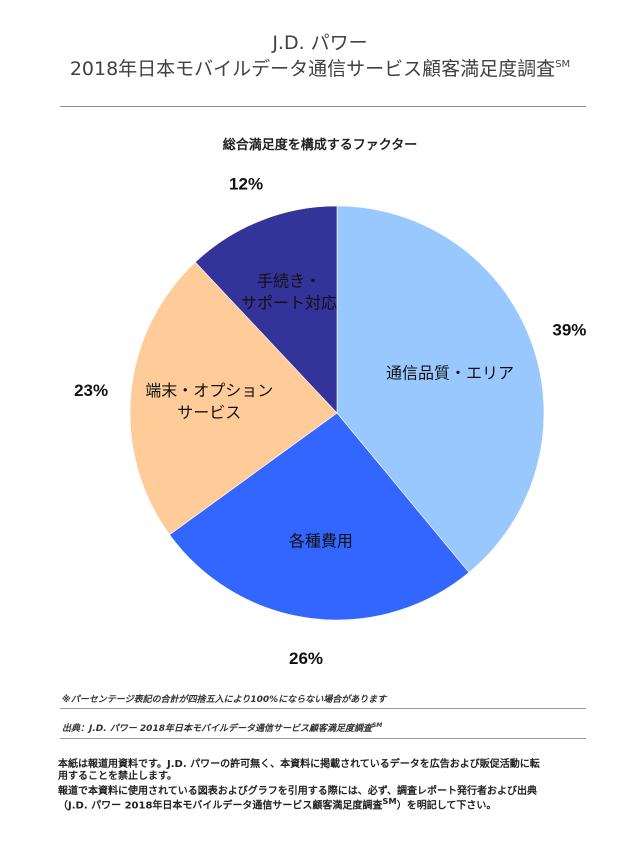  What do you see at coordinates (377, 725) in the screenshot?
I see `source-service-mark: SM` at bounding box center [377, 725].